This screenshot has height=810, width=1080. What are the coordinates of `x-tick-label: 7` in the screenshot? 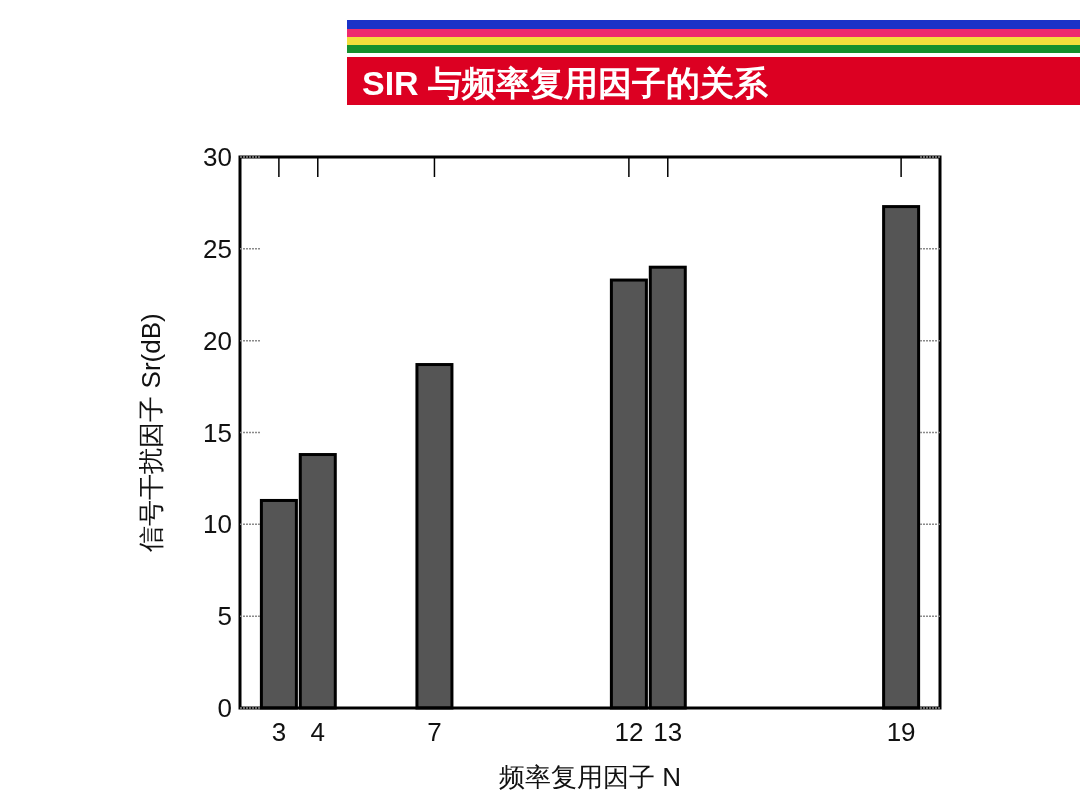 It's located at (434, 732).